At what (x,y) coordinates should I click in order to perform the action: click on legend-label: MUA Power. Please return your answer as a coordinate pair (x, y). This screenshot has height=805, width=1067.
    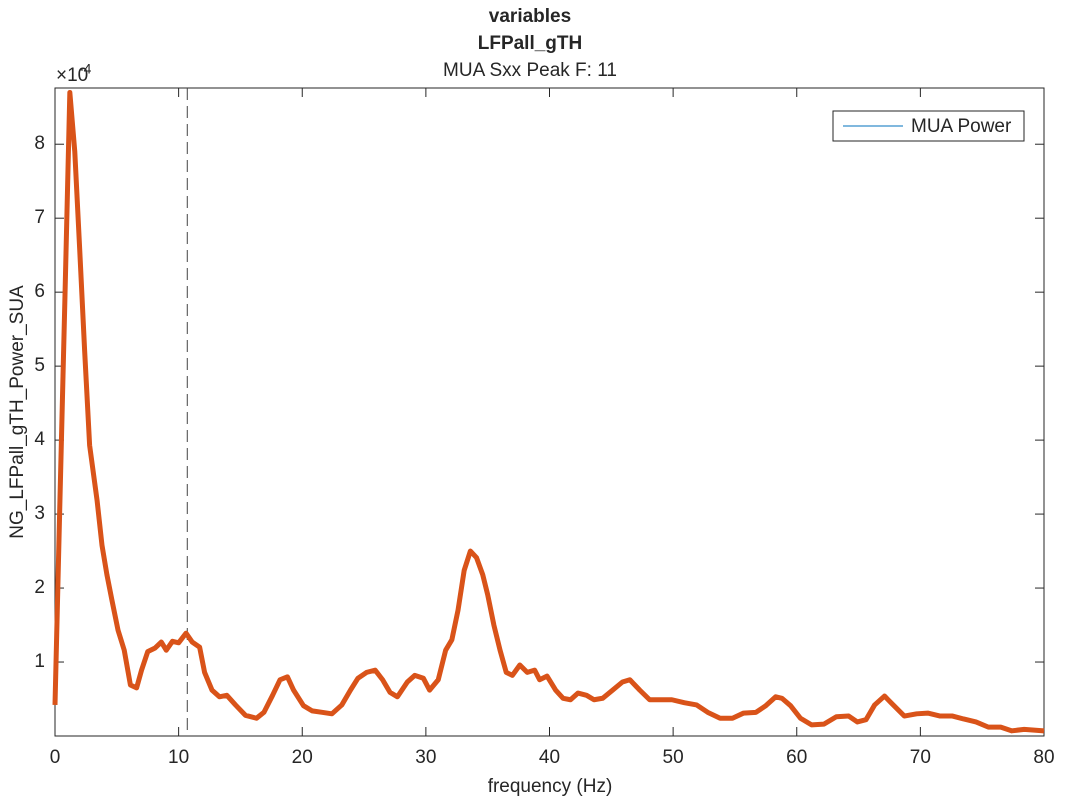
    Looking at the image, I should click on (961, 126).